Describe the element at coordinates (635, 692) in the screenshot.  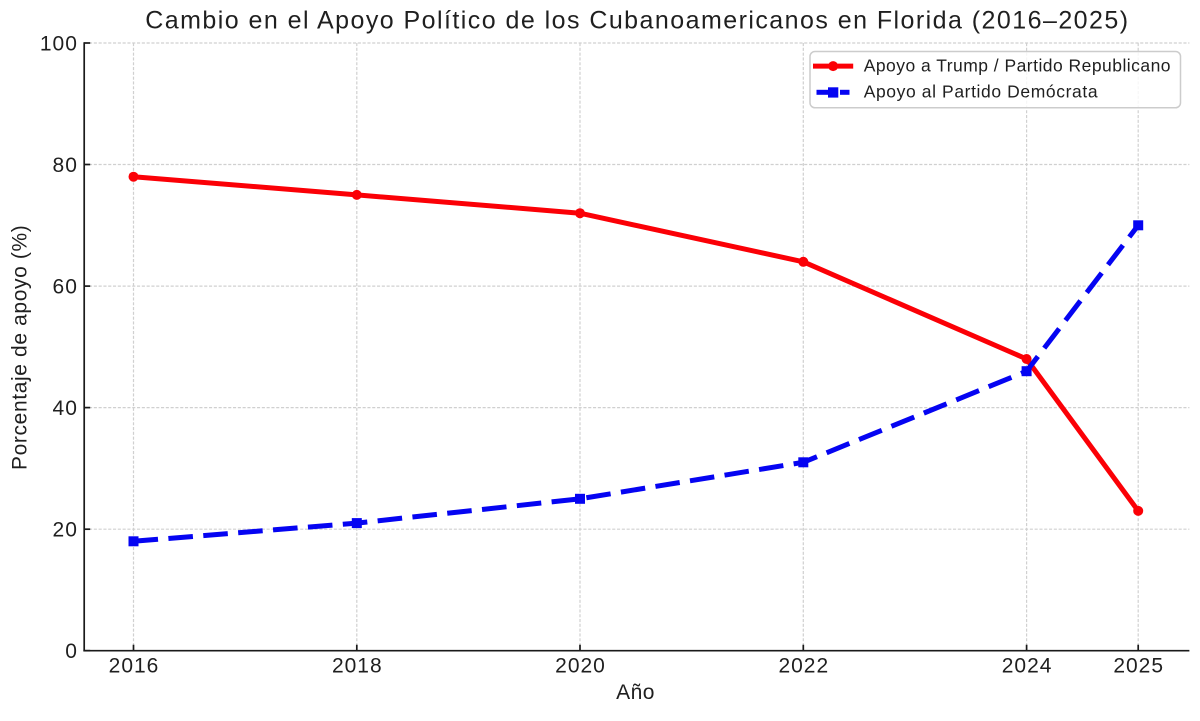
I see `svg-text: Año` at that location.